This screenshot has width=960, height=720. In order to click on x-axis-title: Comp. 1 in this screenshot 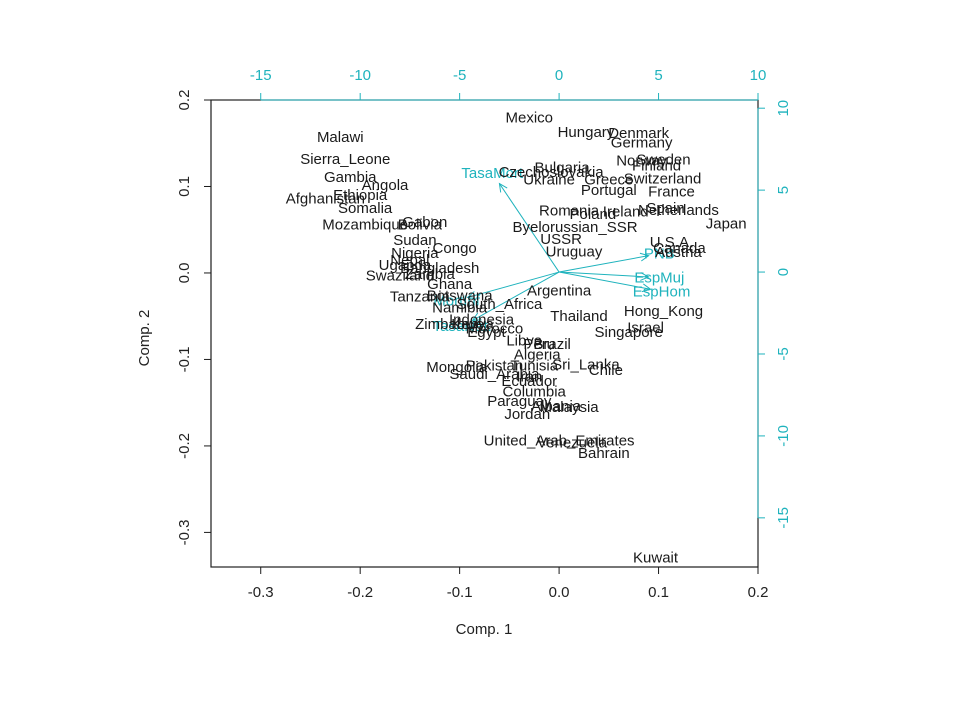, I will do `click(484, 629)`.